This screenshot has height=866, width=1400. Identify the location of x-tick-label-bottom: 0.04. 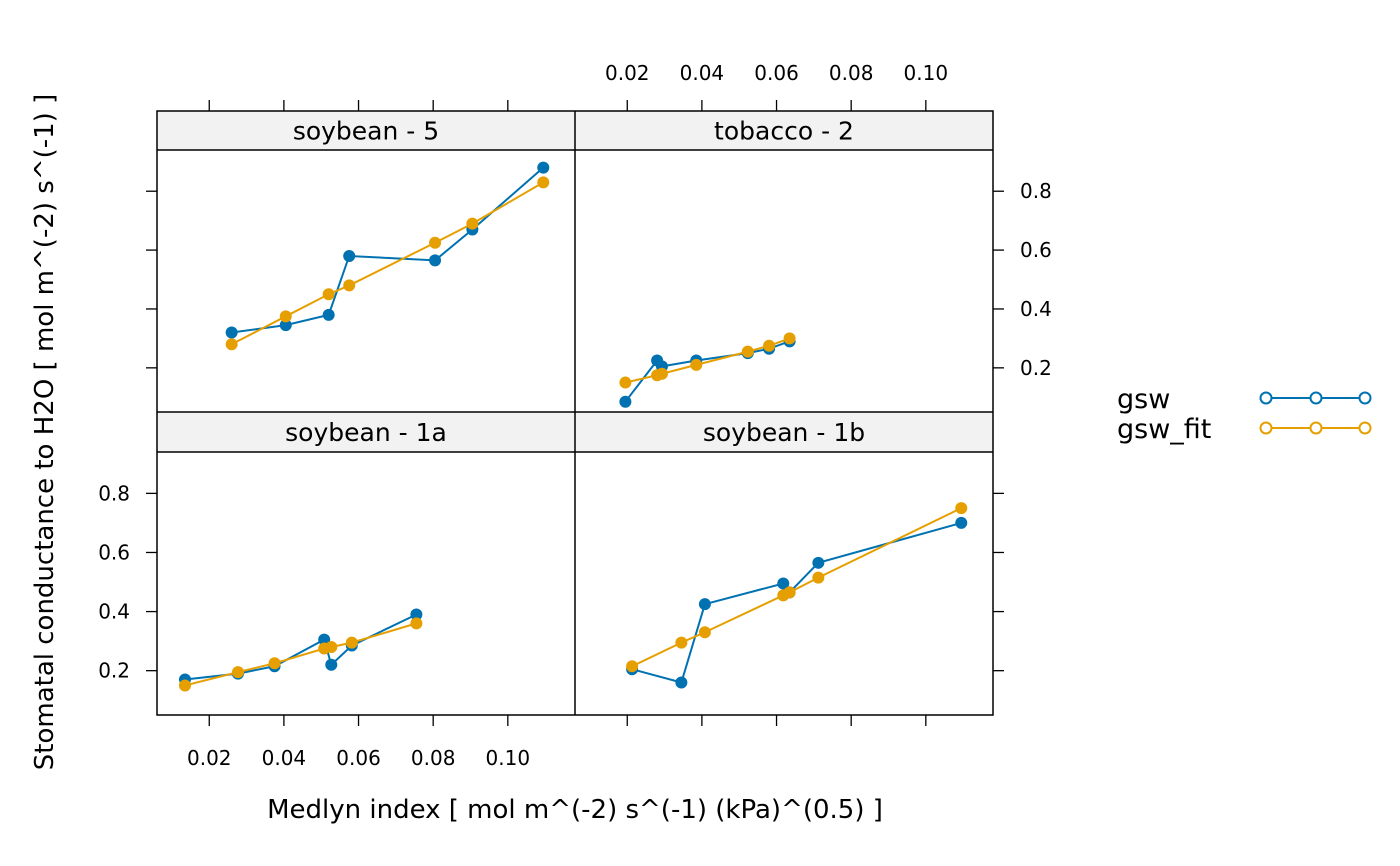
(284, 758).